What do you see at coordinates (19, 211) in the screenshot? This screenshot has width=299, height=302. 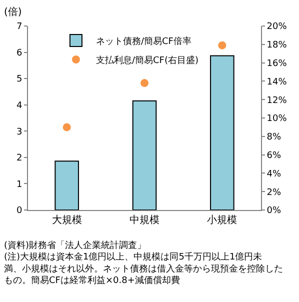 I see `y-tick-label: 0` at bounding box center [19, 211].